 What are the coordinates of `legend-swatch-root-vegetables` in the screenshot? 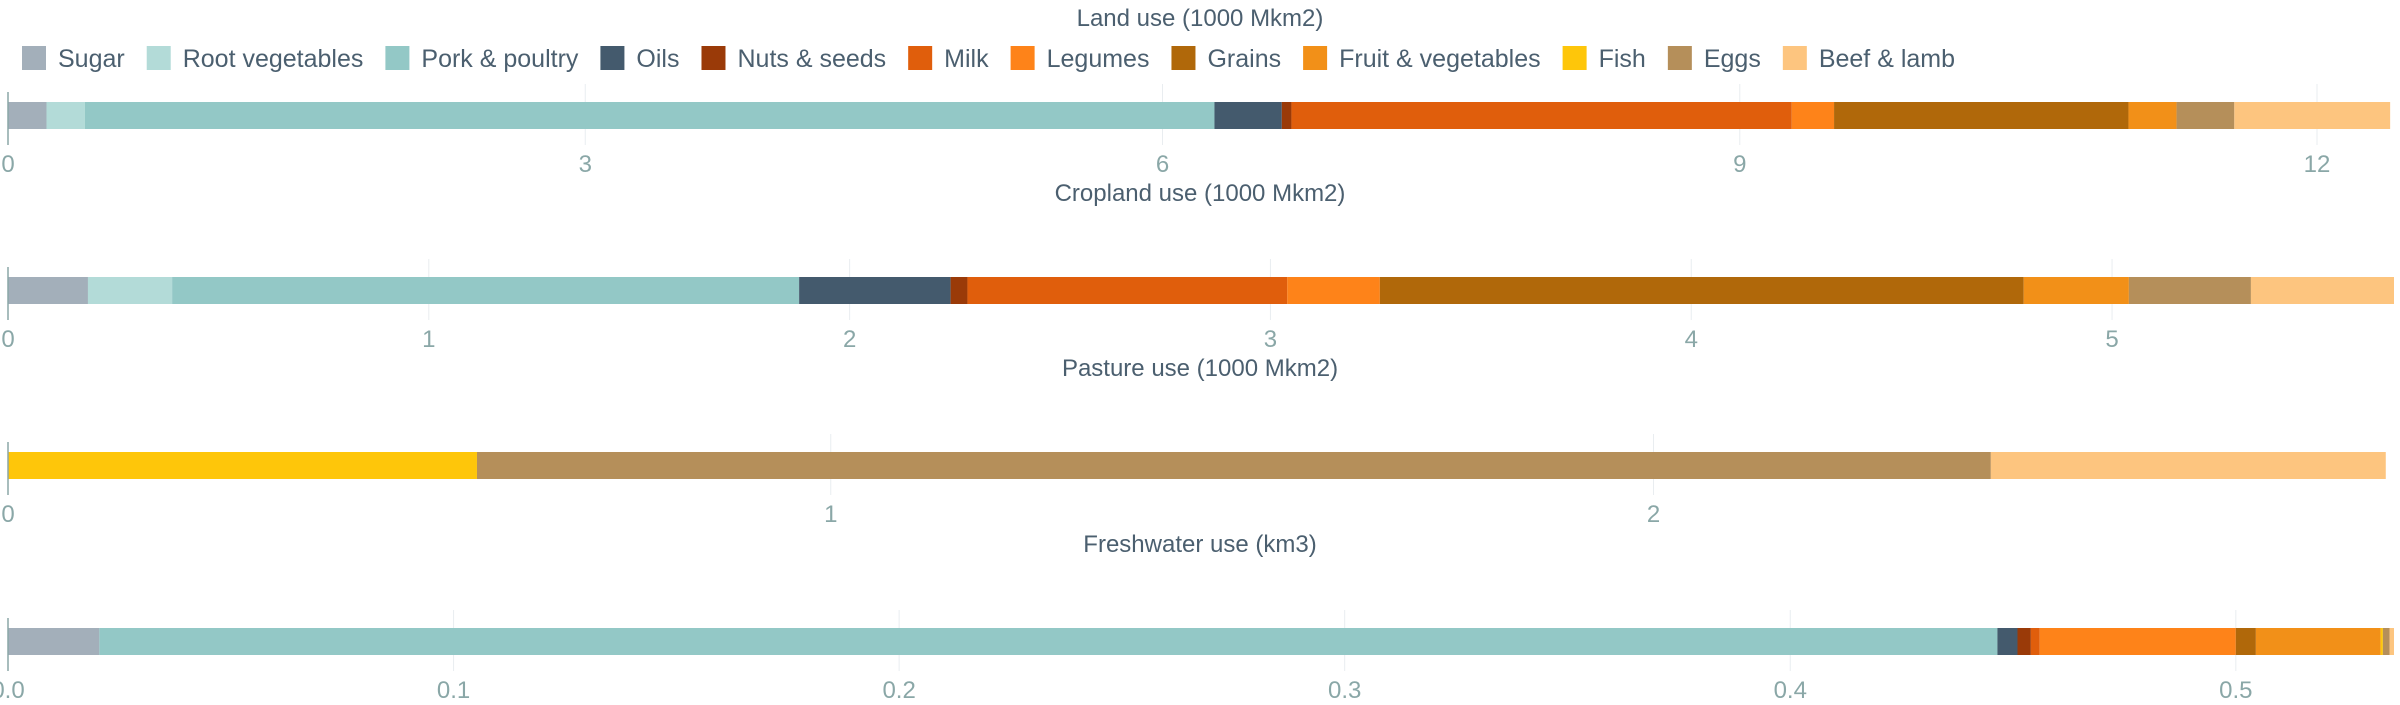 It's located at (158, 58).